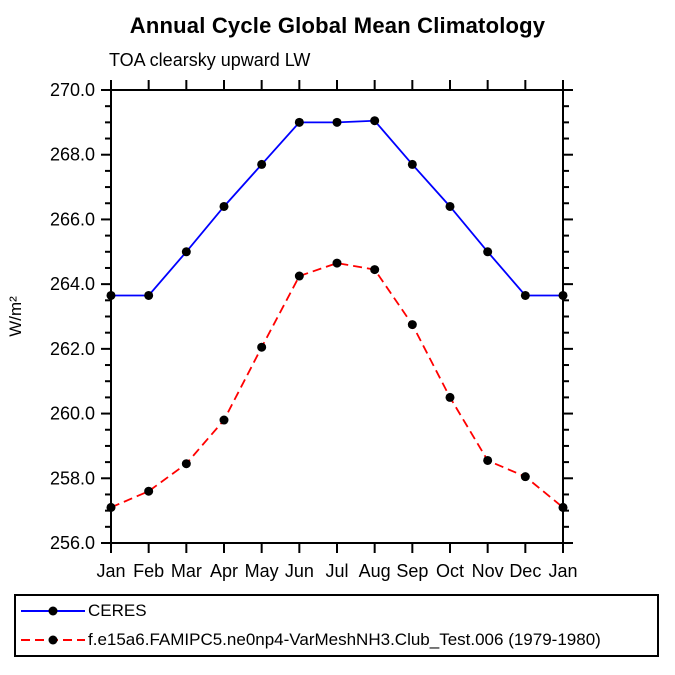 The image size is (675, 675). I want to click on y-axis-label: W/m², so click(15, 316).